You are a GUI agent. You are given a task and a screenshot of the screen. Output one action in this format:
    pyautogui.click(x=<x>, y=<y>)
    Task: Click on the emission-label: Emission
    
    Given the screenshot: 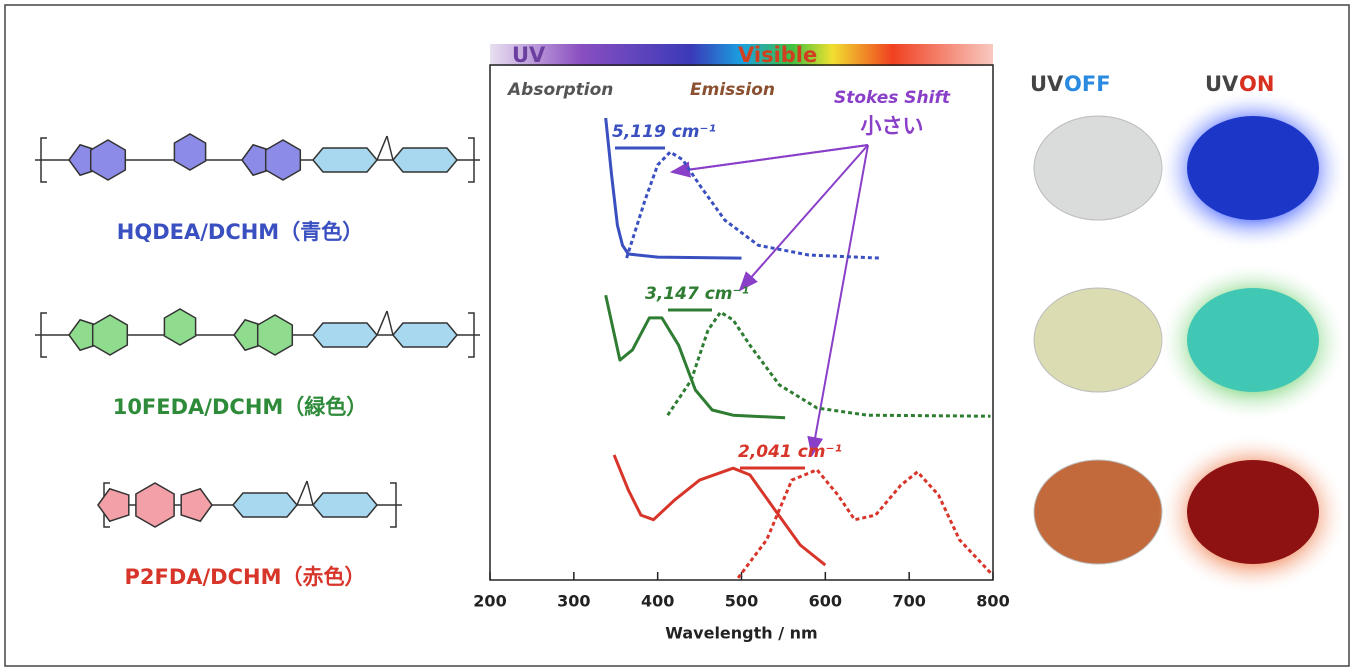 What is the action you would take?
    pyautogui.click(x=732, y=90)
    